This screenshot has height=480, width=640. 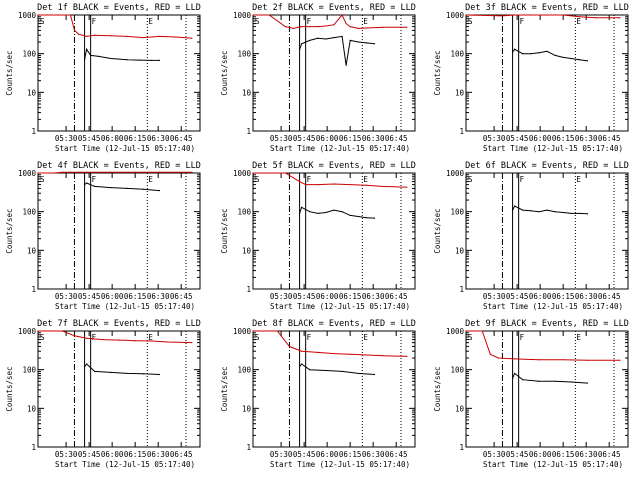 I want to click on panel-title: Det 8f BLACK = Events, RED = LLD, so click(x=334, y=324).